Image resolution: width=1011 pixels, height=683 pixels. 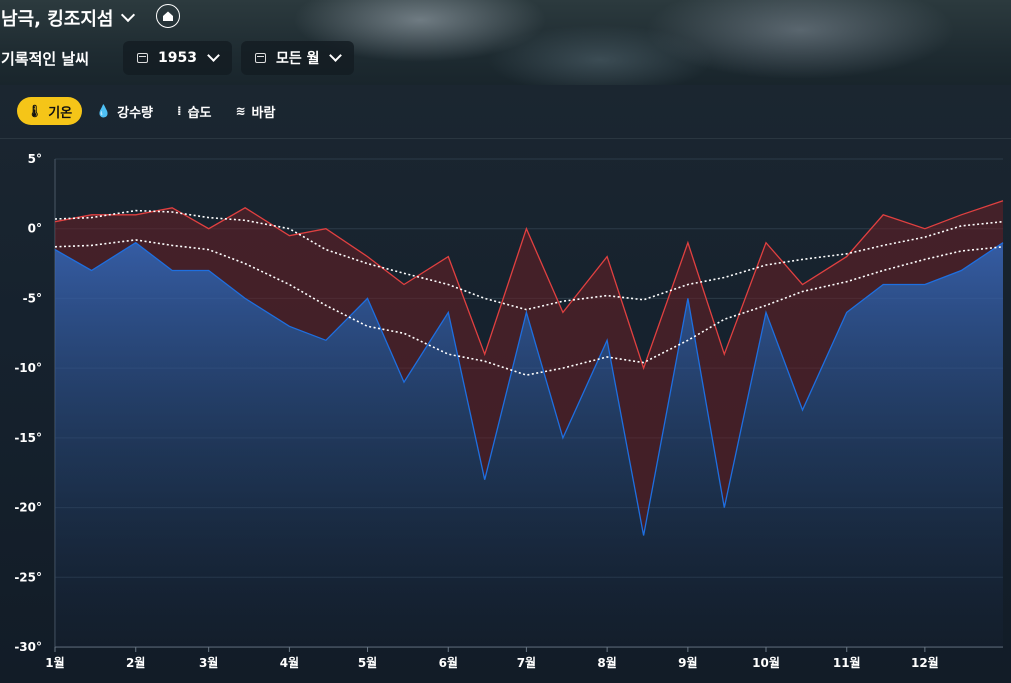 I want to click on y-tick-label: 5°, so click(x=35, y=159).